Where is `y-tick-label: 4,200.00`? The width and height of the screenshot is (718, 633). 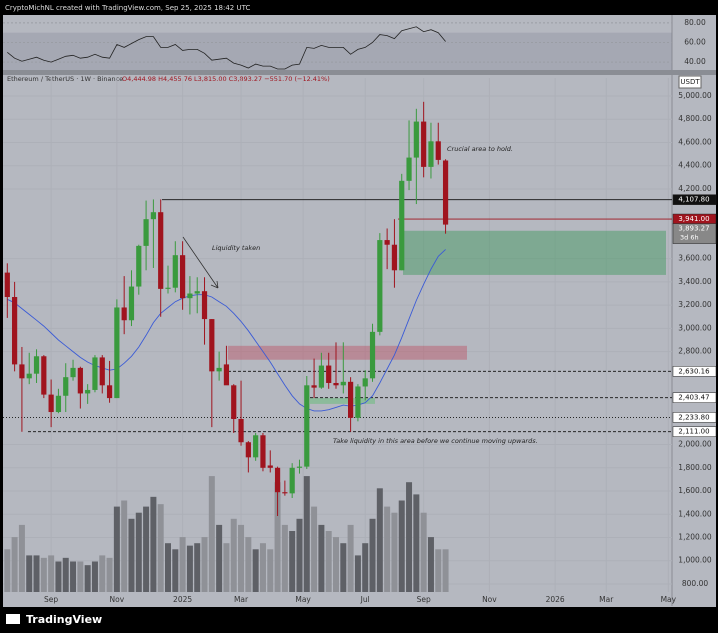 y-tick-label: 4,200.00 is located at coordinates (695, 188).